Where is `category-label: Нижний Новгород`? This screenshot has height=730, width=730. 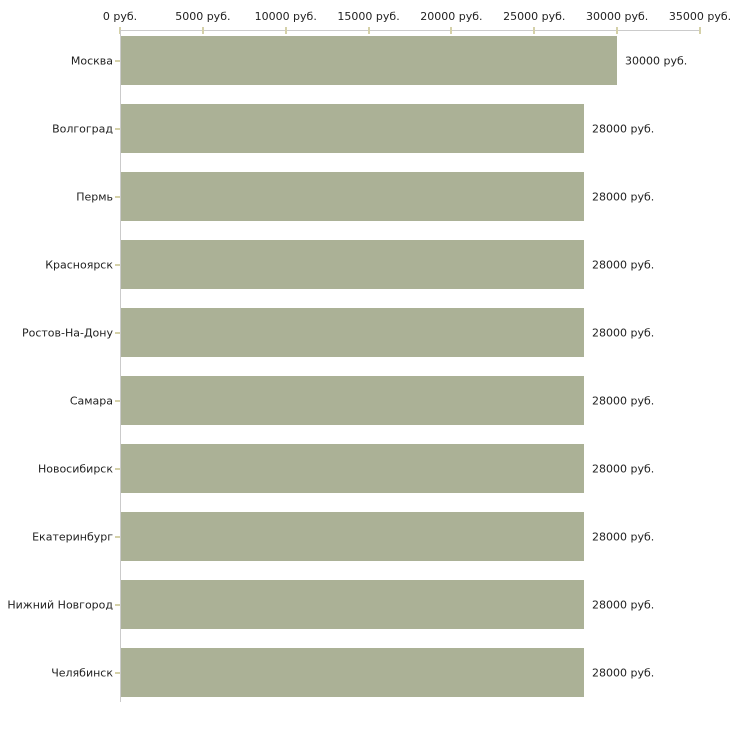 category-label: Нижний Новгород is located at coordinates (60, 604).